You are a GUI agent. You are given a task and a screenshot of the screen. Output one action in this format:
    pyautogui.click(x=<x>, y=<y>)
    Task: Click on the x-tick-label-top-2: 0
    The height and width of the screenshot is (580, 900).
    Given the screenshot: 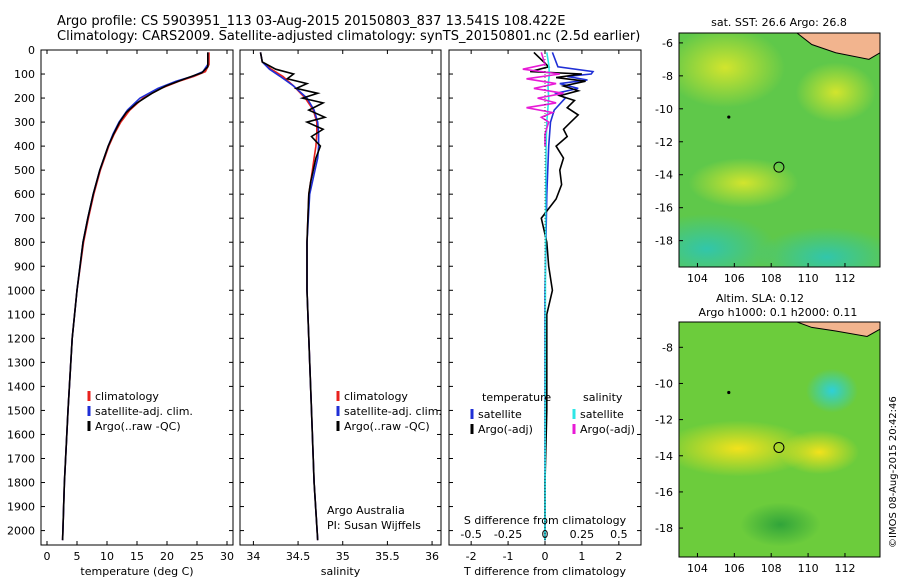 What is the action you would take?
    pyautogui.click(x=545, y=534)
    